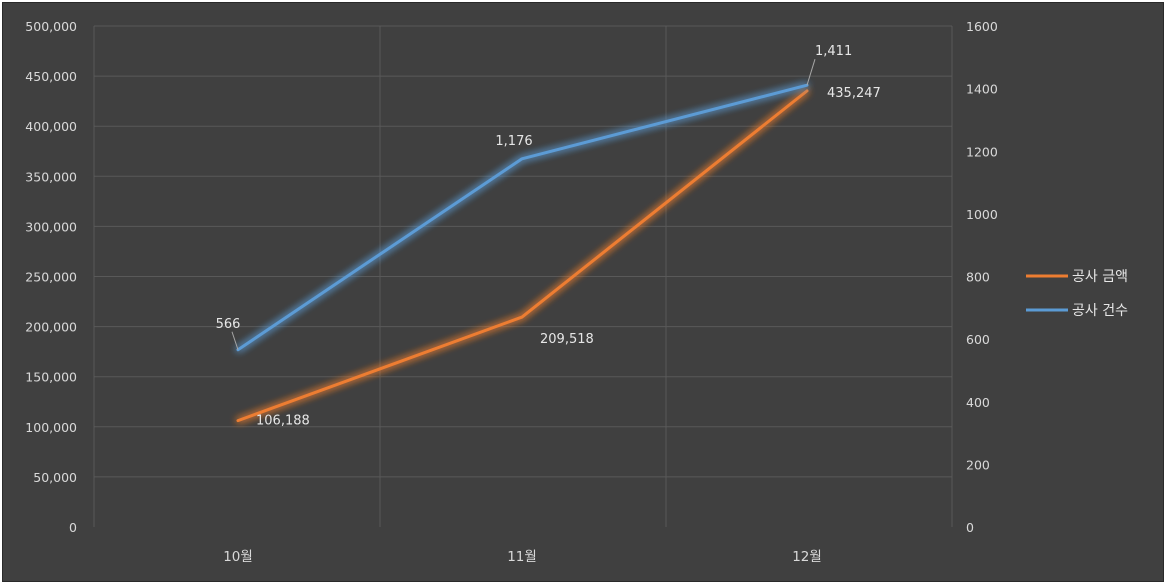  Describe the element at coordinates (807, 557) in the screenshot. I see `x-tick-label: 12월` at that location.